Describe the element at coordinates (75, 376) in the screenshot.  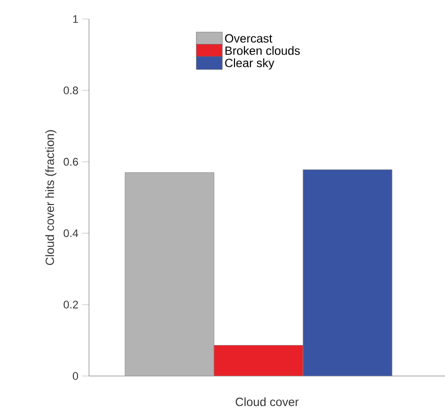
I see `y-tick-label: 0` at that location.